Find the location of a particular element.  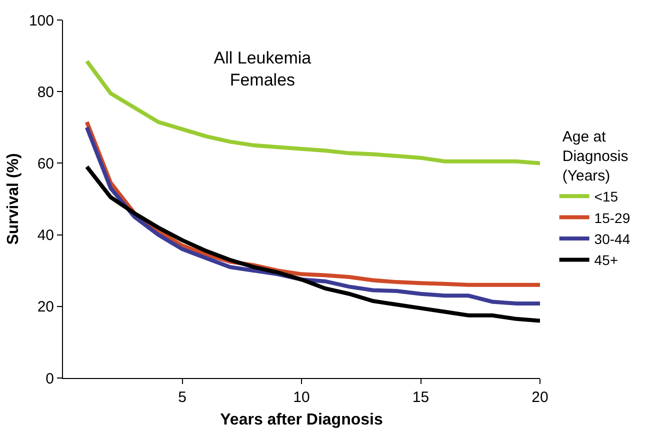

y-tick-label: 40 is located at coordinates (45, 235).